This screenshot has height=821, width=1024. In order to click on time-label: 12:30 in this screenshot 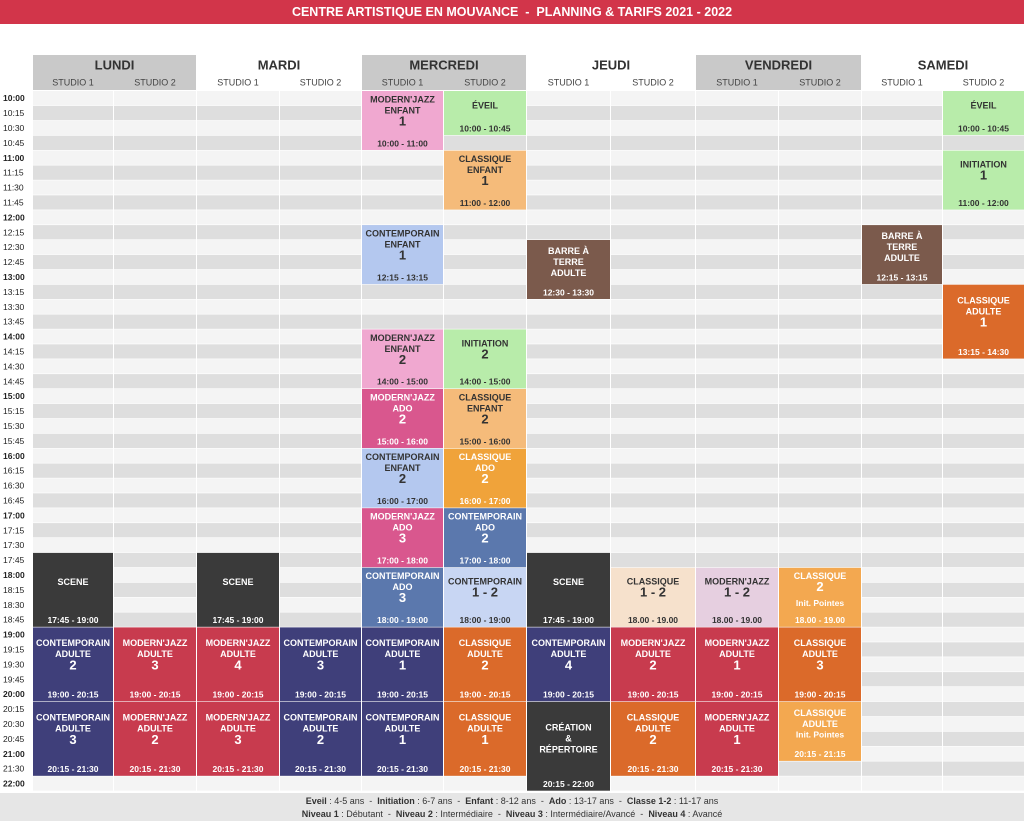, I will do `click(14, 247)`.